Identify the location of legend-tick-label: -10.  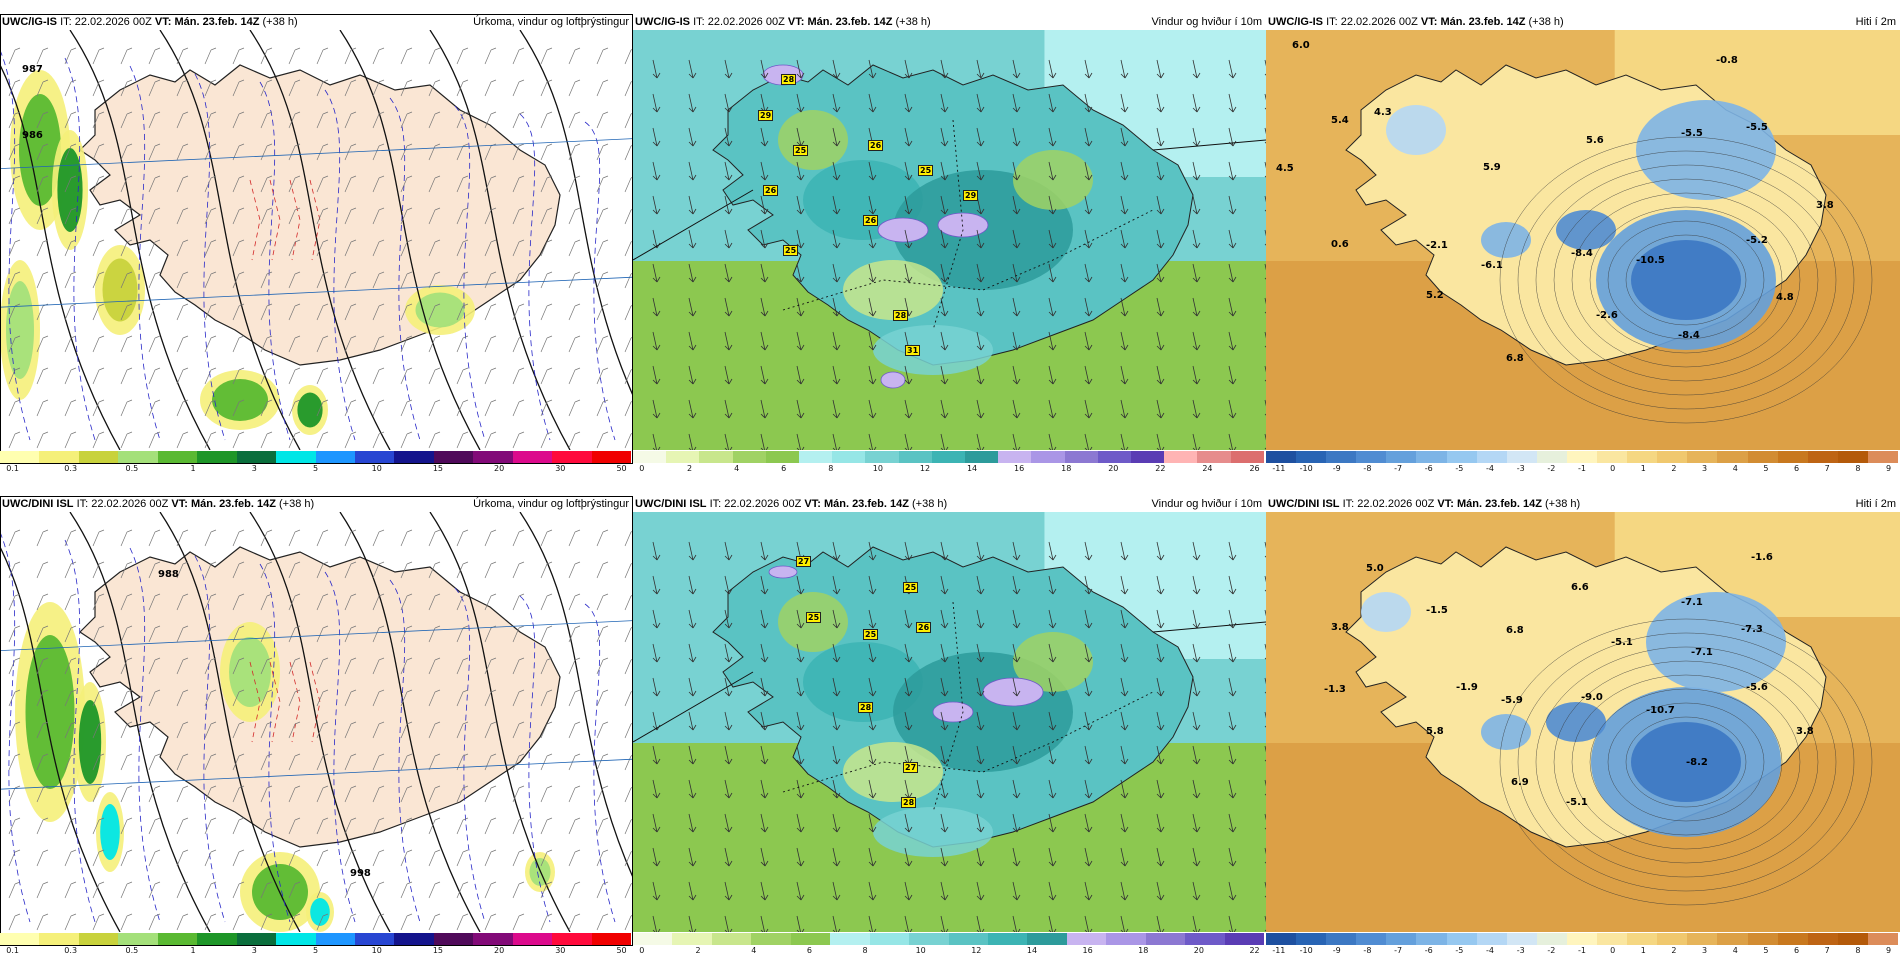
(1306, 950).